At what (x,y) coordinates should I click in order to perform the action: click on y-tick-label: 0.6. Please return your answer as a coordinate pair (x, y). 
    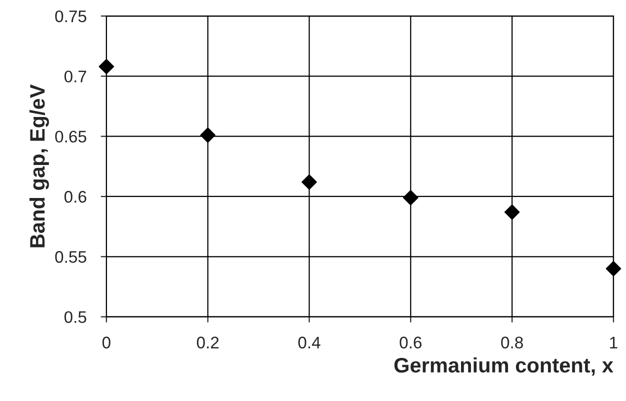
    Looking at the image, I should click on (75, 196).